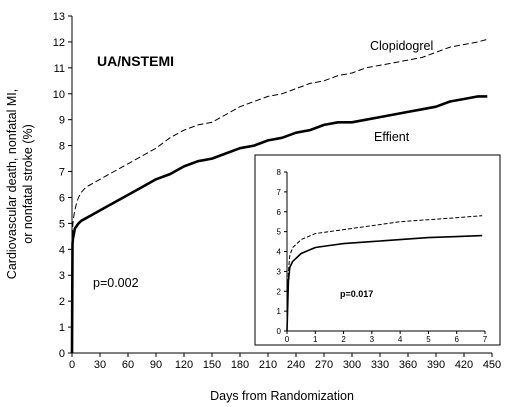  I want to click on main-x-tick-label: 150, so click(212, 365).